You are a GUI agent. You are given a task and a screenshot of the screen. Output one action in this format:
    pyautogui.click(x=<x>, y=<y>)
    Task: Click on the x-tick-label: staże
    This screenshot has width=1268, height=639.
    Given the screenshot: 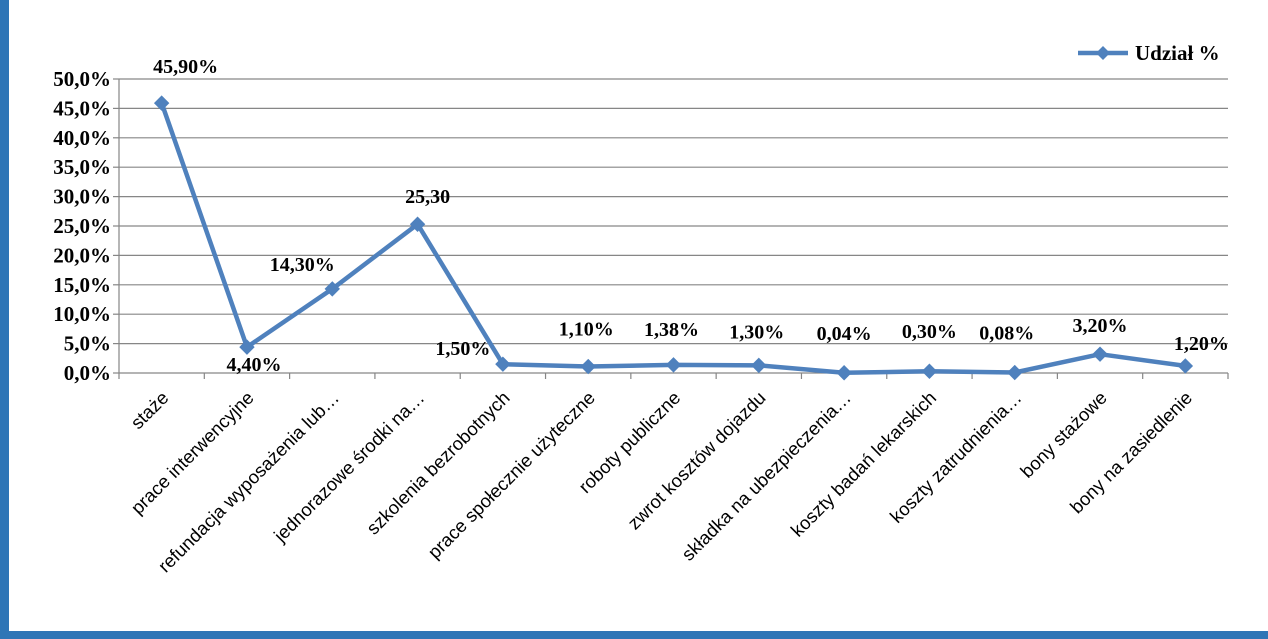 What is the action you would take?
    pyautogui.click(x=149, y=410)
    